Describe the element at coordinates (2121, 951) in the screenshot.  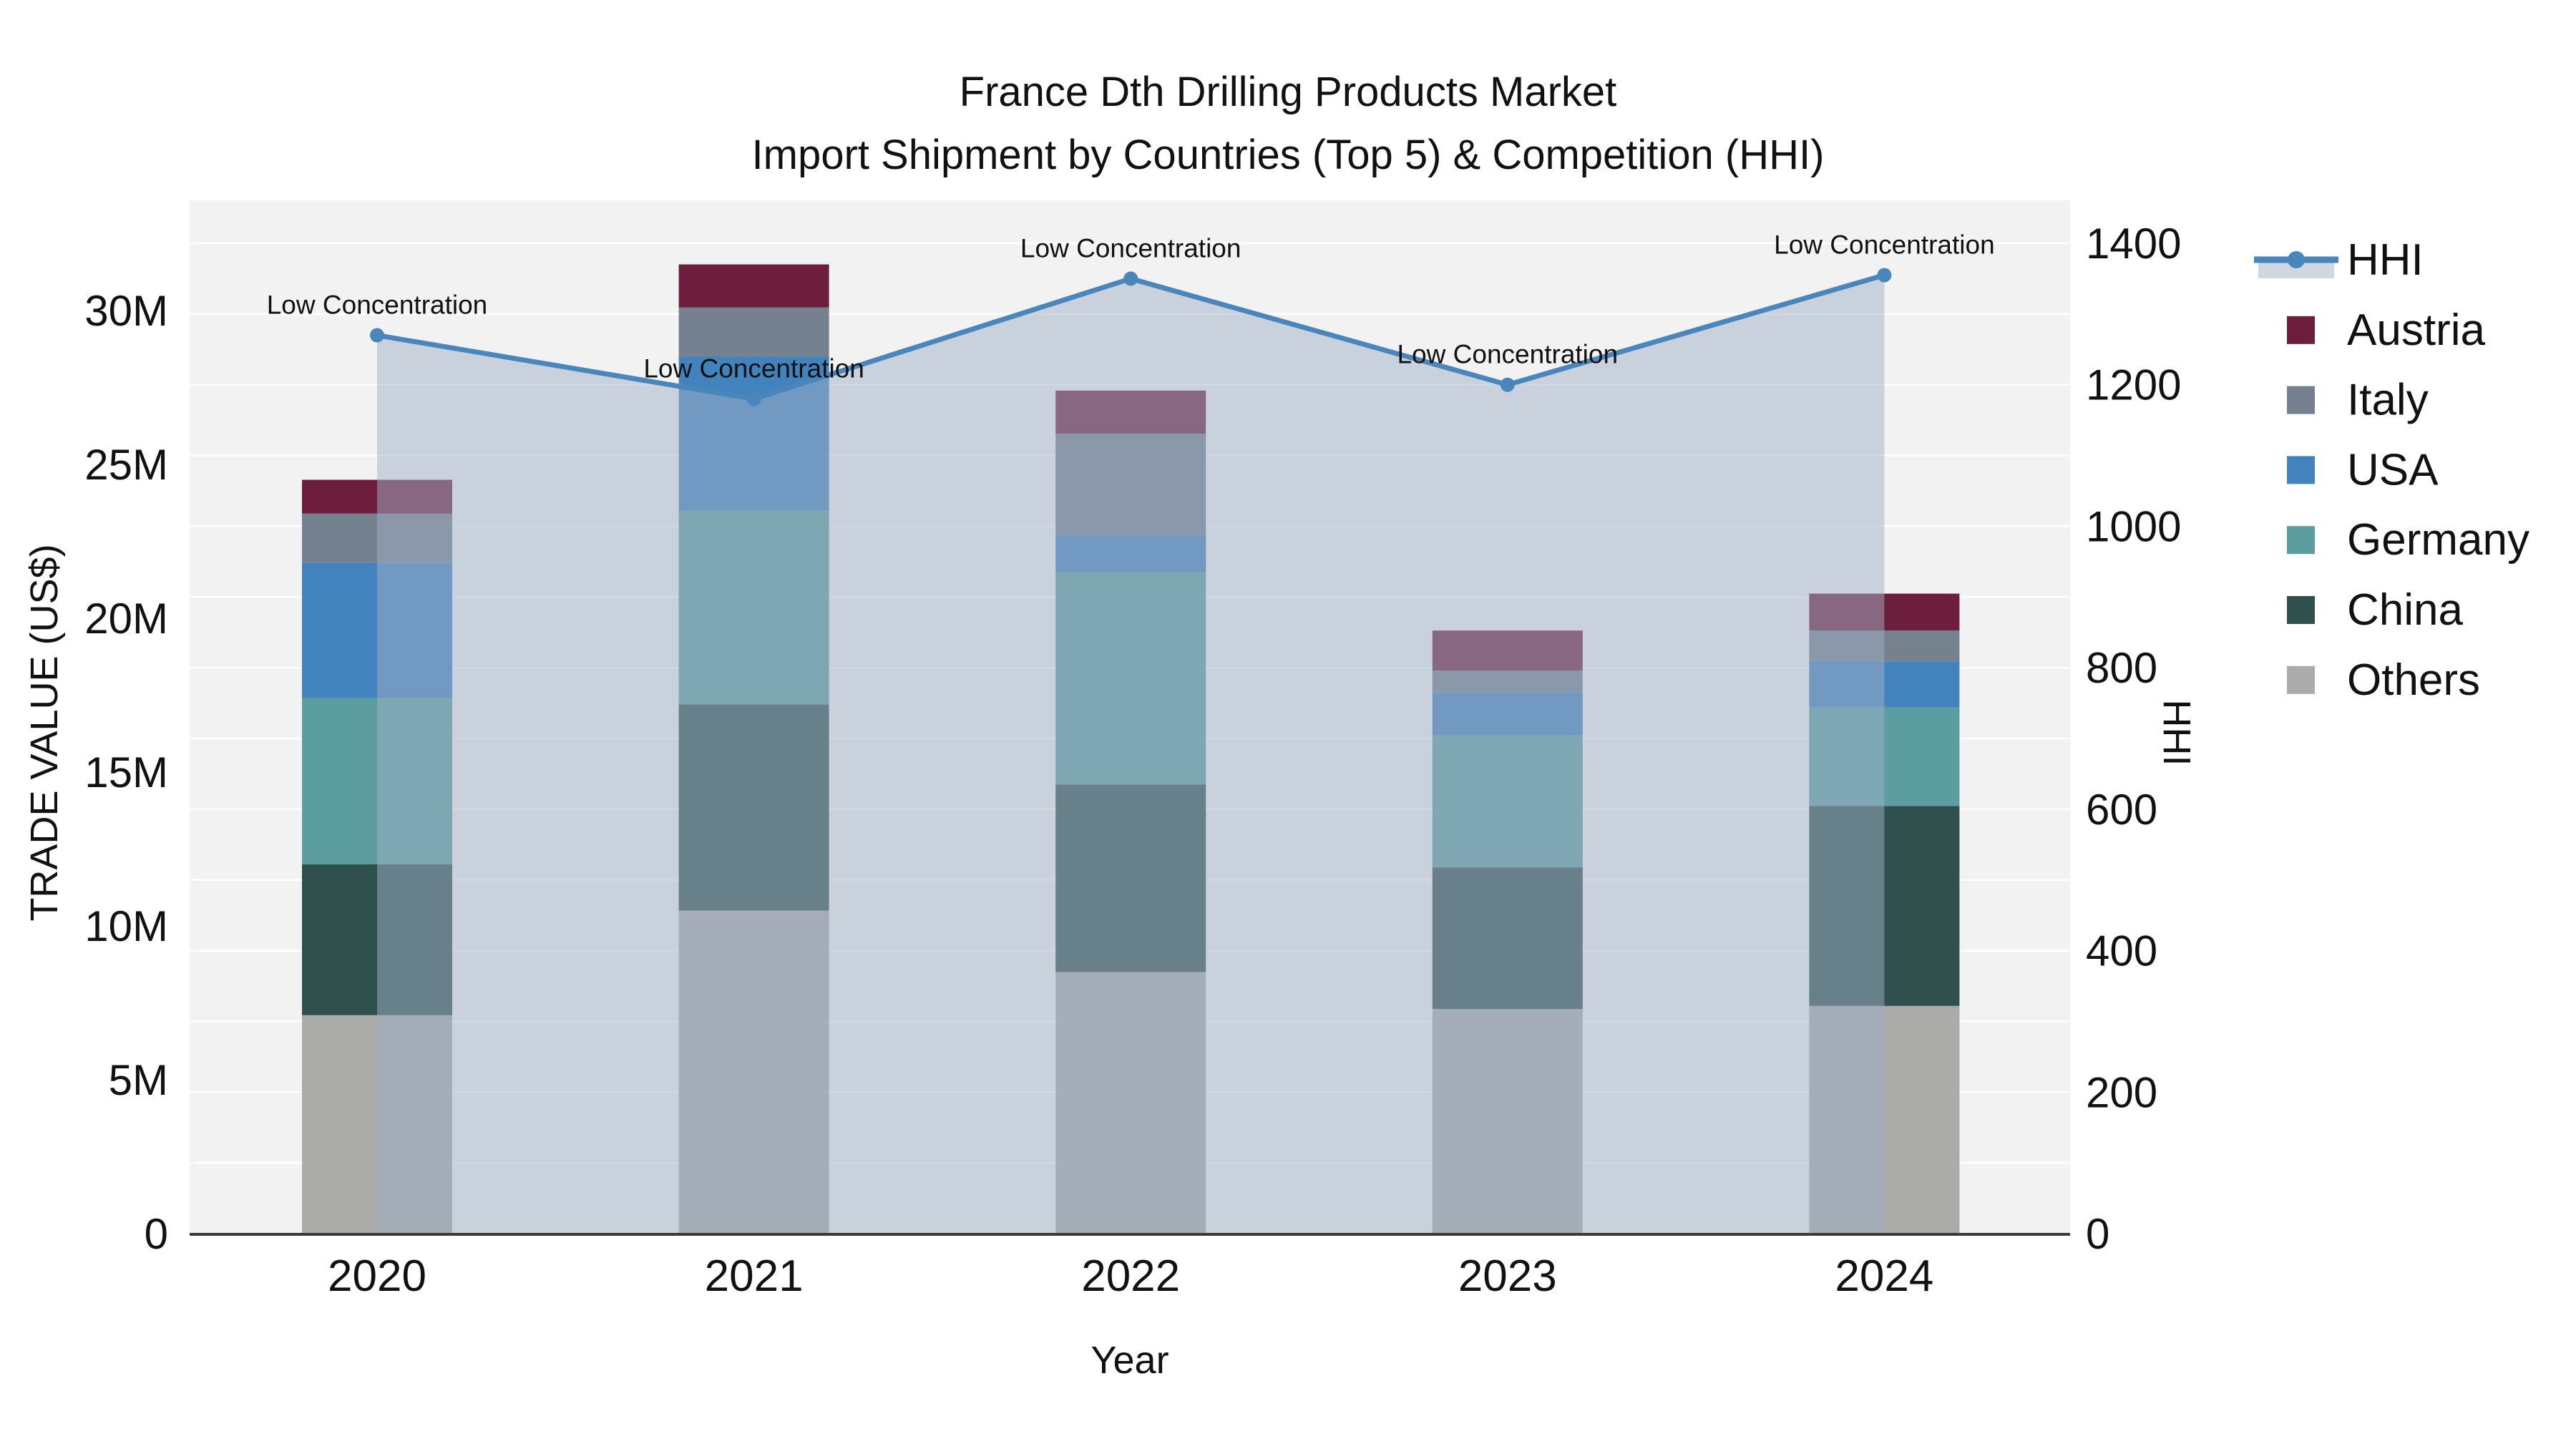
I see `y-right-tick: 400` at that location.